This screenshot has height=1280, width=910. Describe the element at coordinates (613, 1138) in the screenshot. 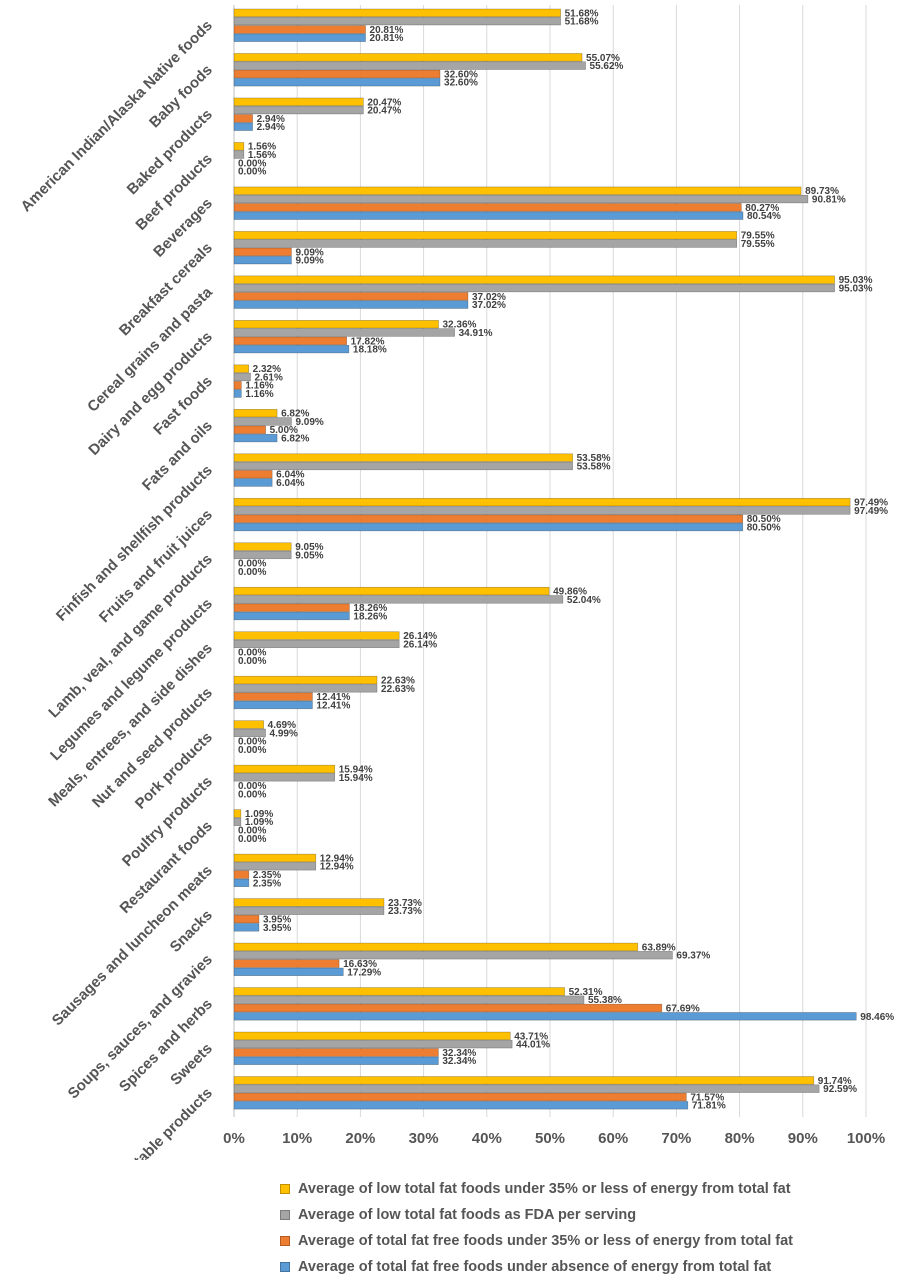

I see `x-tick-label: 60%` at that location.